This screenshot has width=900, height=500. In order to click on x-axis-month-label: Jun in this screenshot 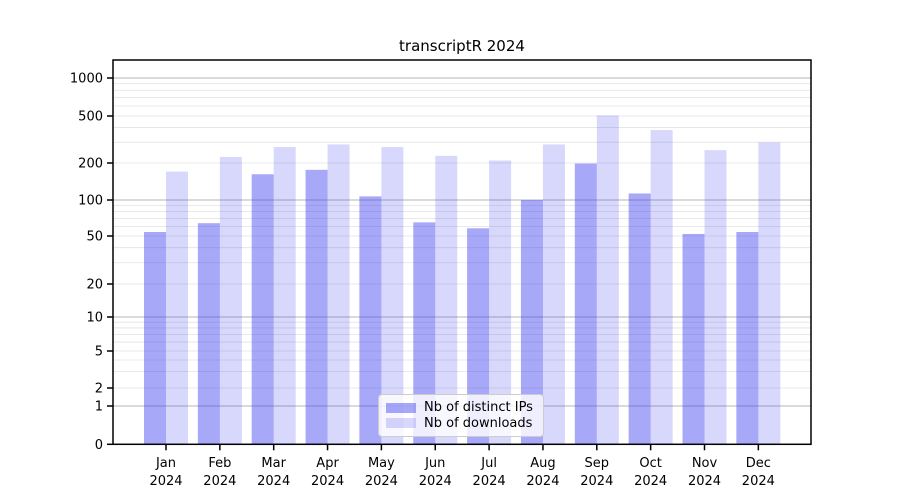, I will do `click(434, 463)`.